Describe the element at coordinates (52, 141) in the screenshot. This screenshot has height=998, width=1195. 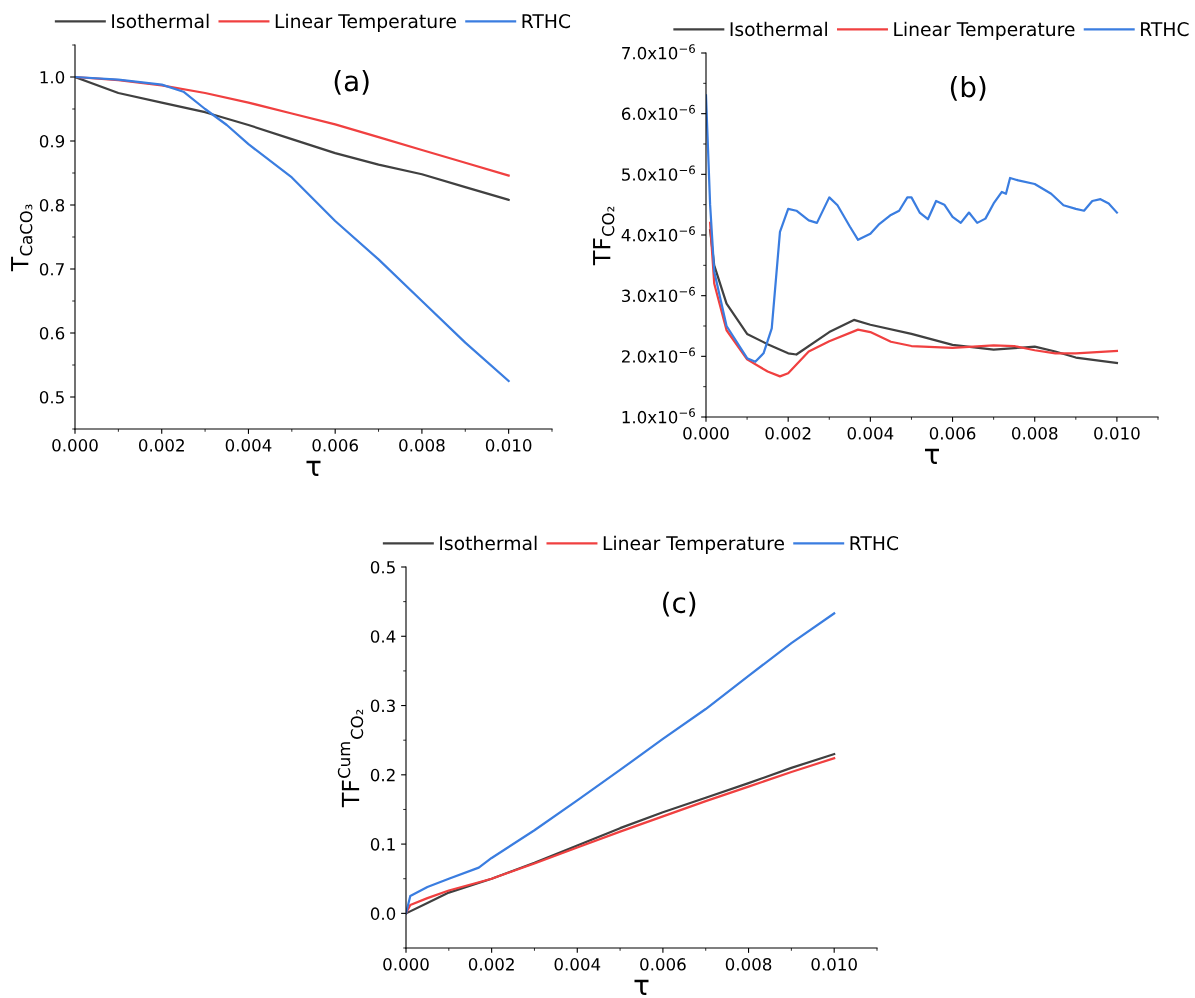
I see `y-tick-label: 0.9` at that location.